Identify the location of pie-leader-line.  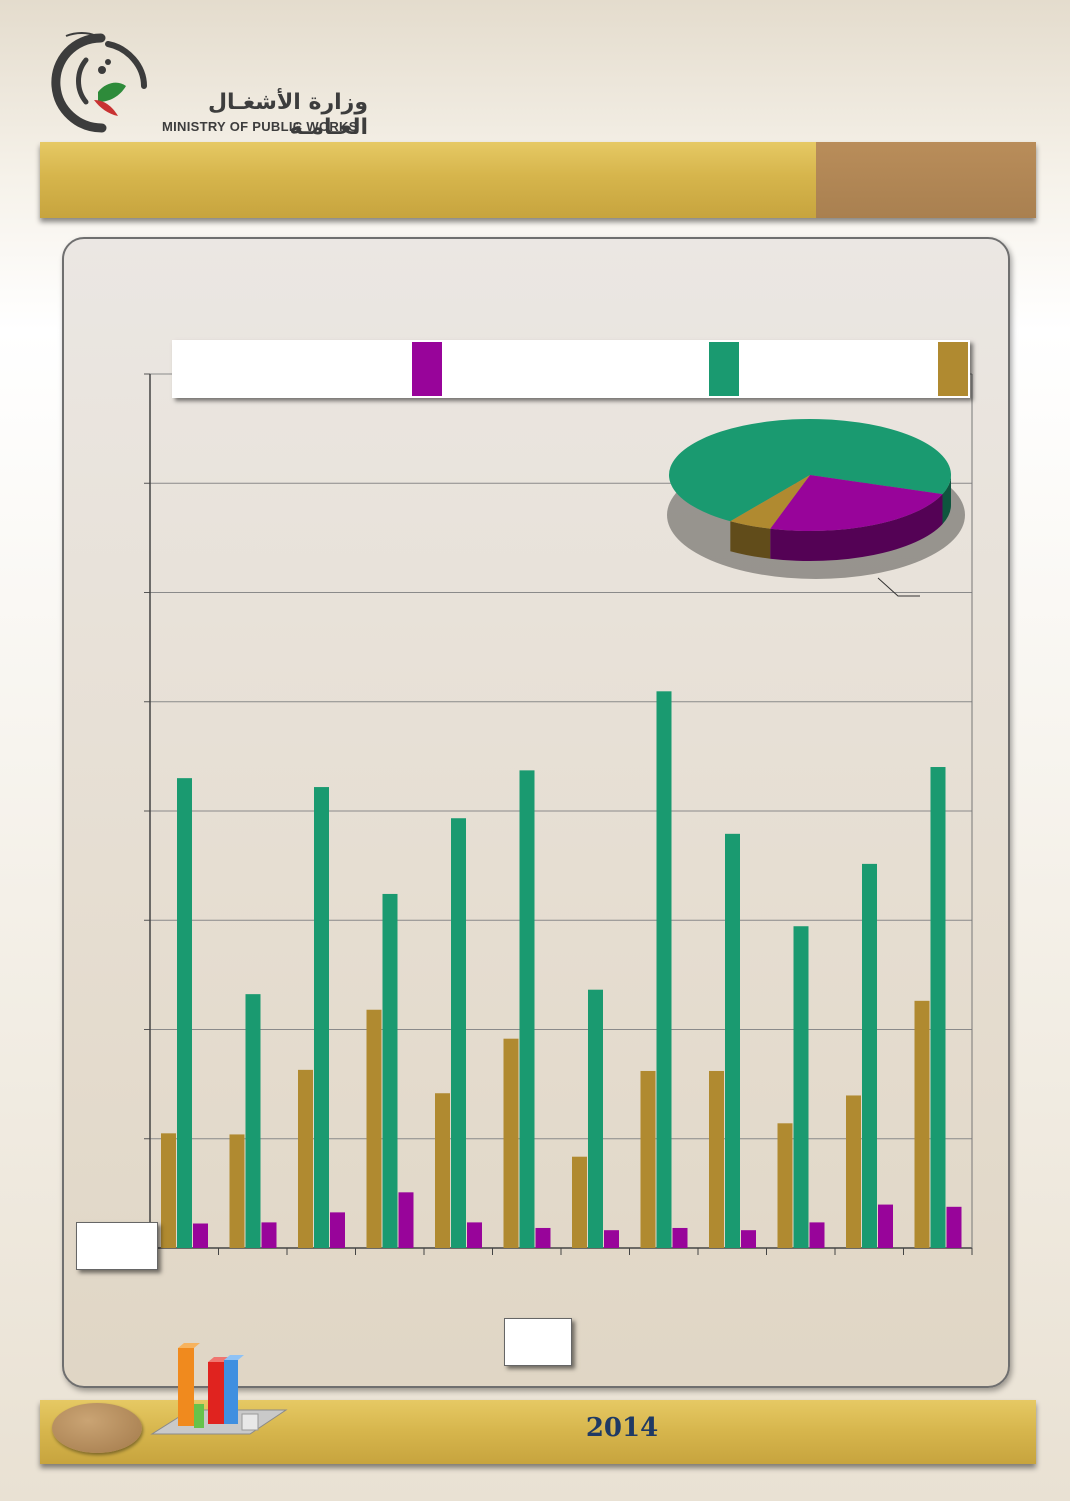
(898, 587).